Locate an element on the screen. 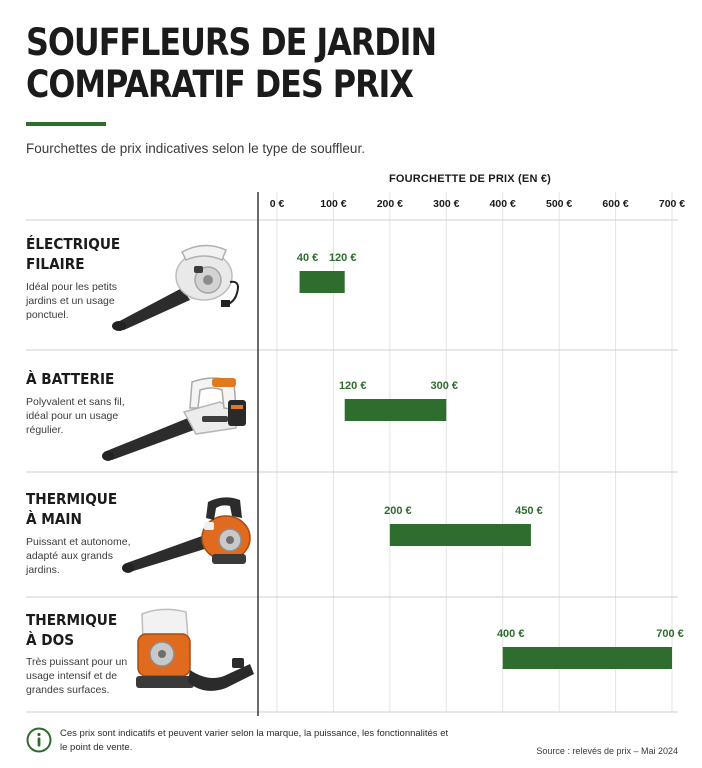 The width and height of the screenshot is (702, 768). gas-blower-icon is located at coordinates (186, 535).